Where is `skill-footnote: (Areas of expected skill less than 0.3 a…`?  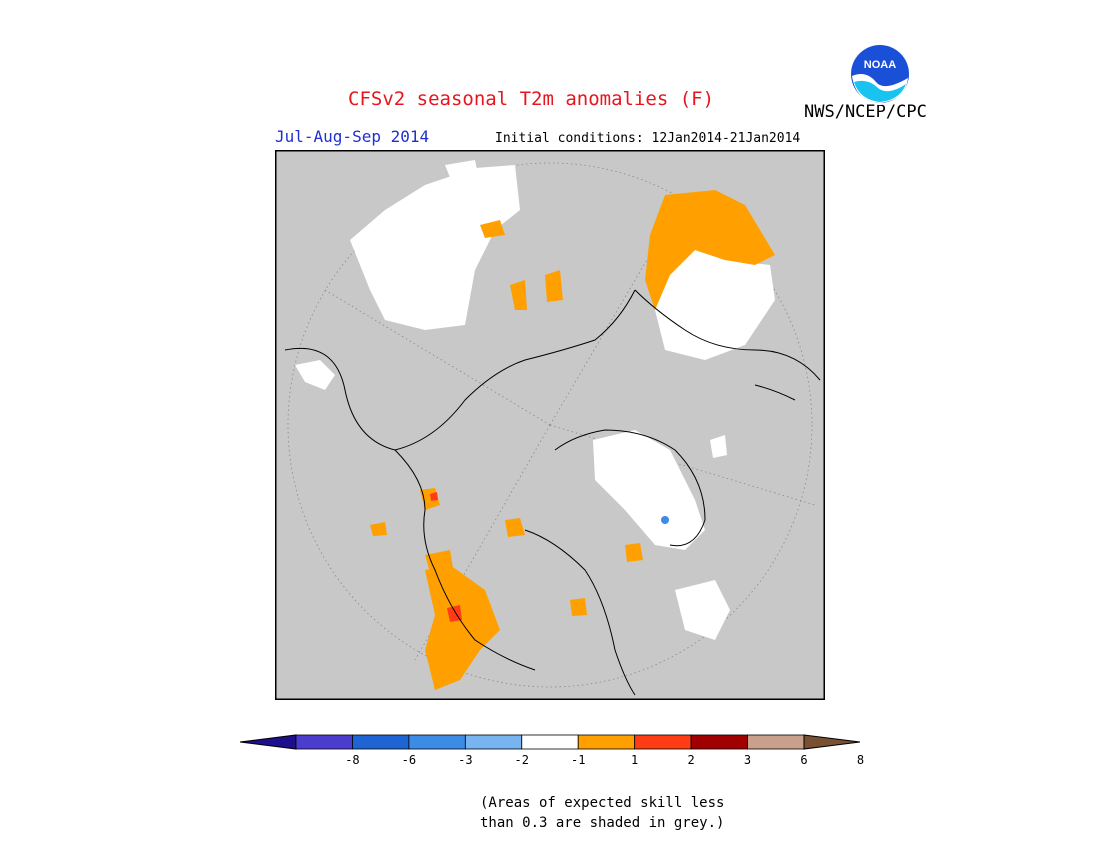
skill-footnote: (Areas of expected skill less than 0.3 a… is located at coordinates (602, 813).